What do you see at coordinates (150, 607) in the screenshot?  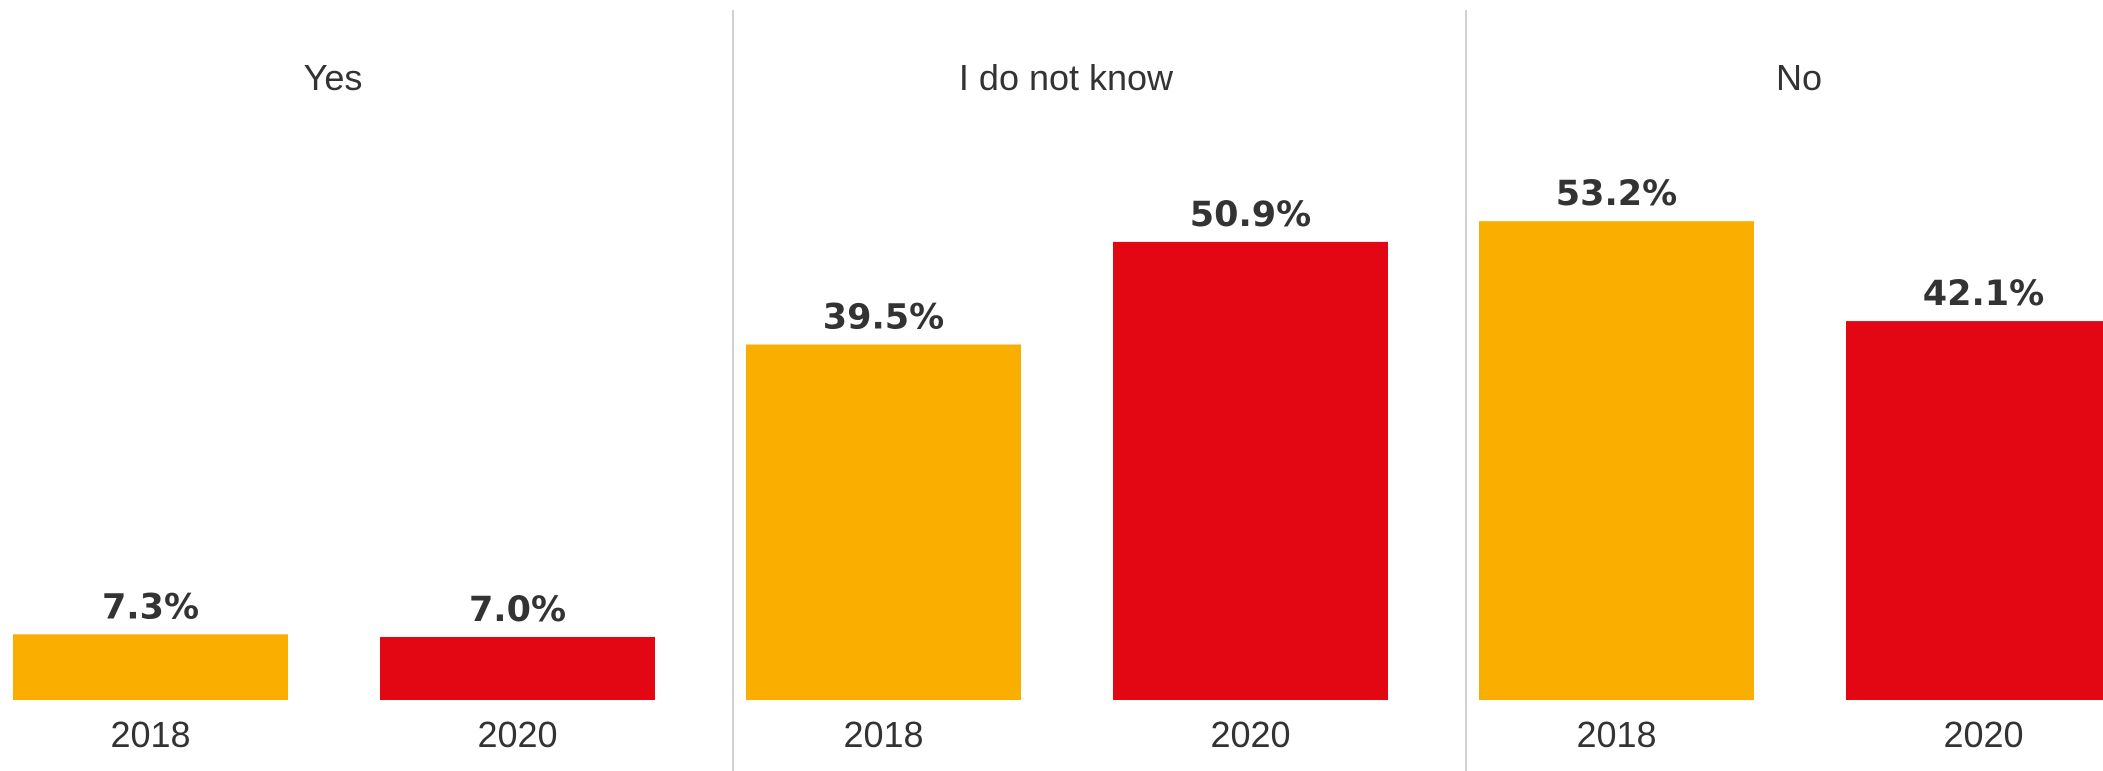 I see `value-label: 7.3%` at bounding box center [150, 607].